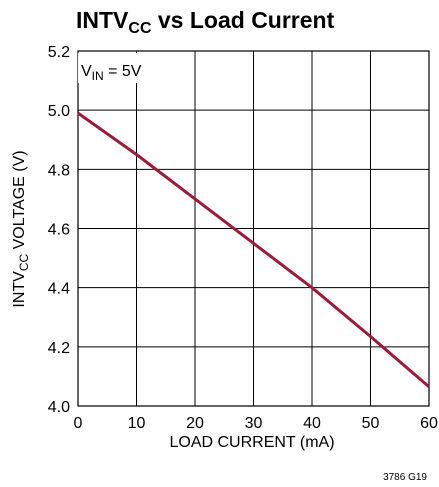 The image size is (439, 487). I want to click on annotation-subscript: IN, so click(98, 76).